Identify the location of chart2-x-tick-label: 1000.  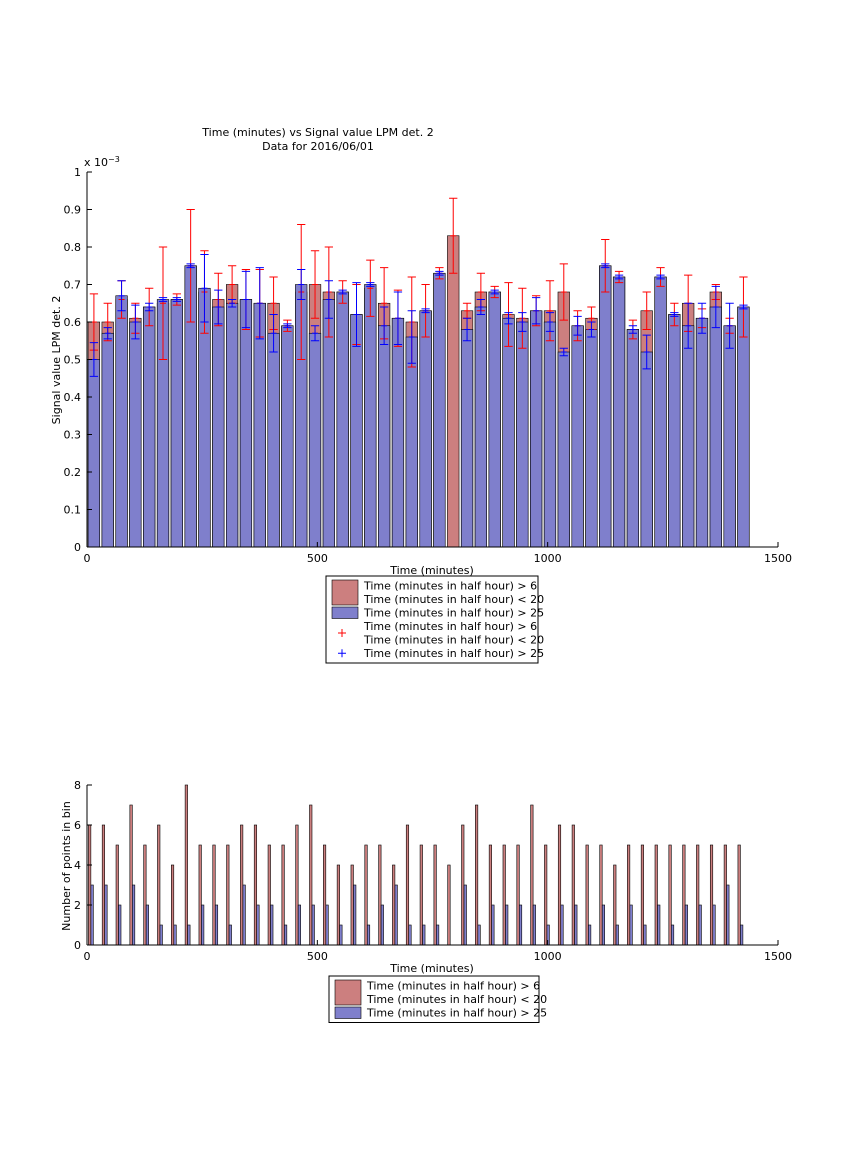
(548, 956).